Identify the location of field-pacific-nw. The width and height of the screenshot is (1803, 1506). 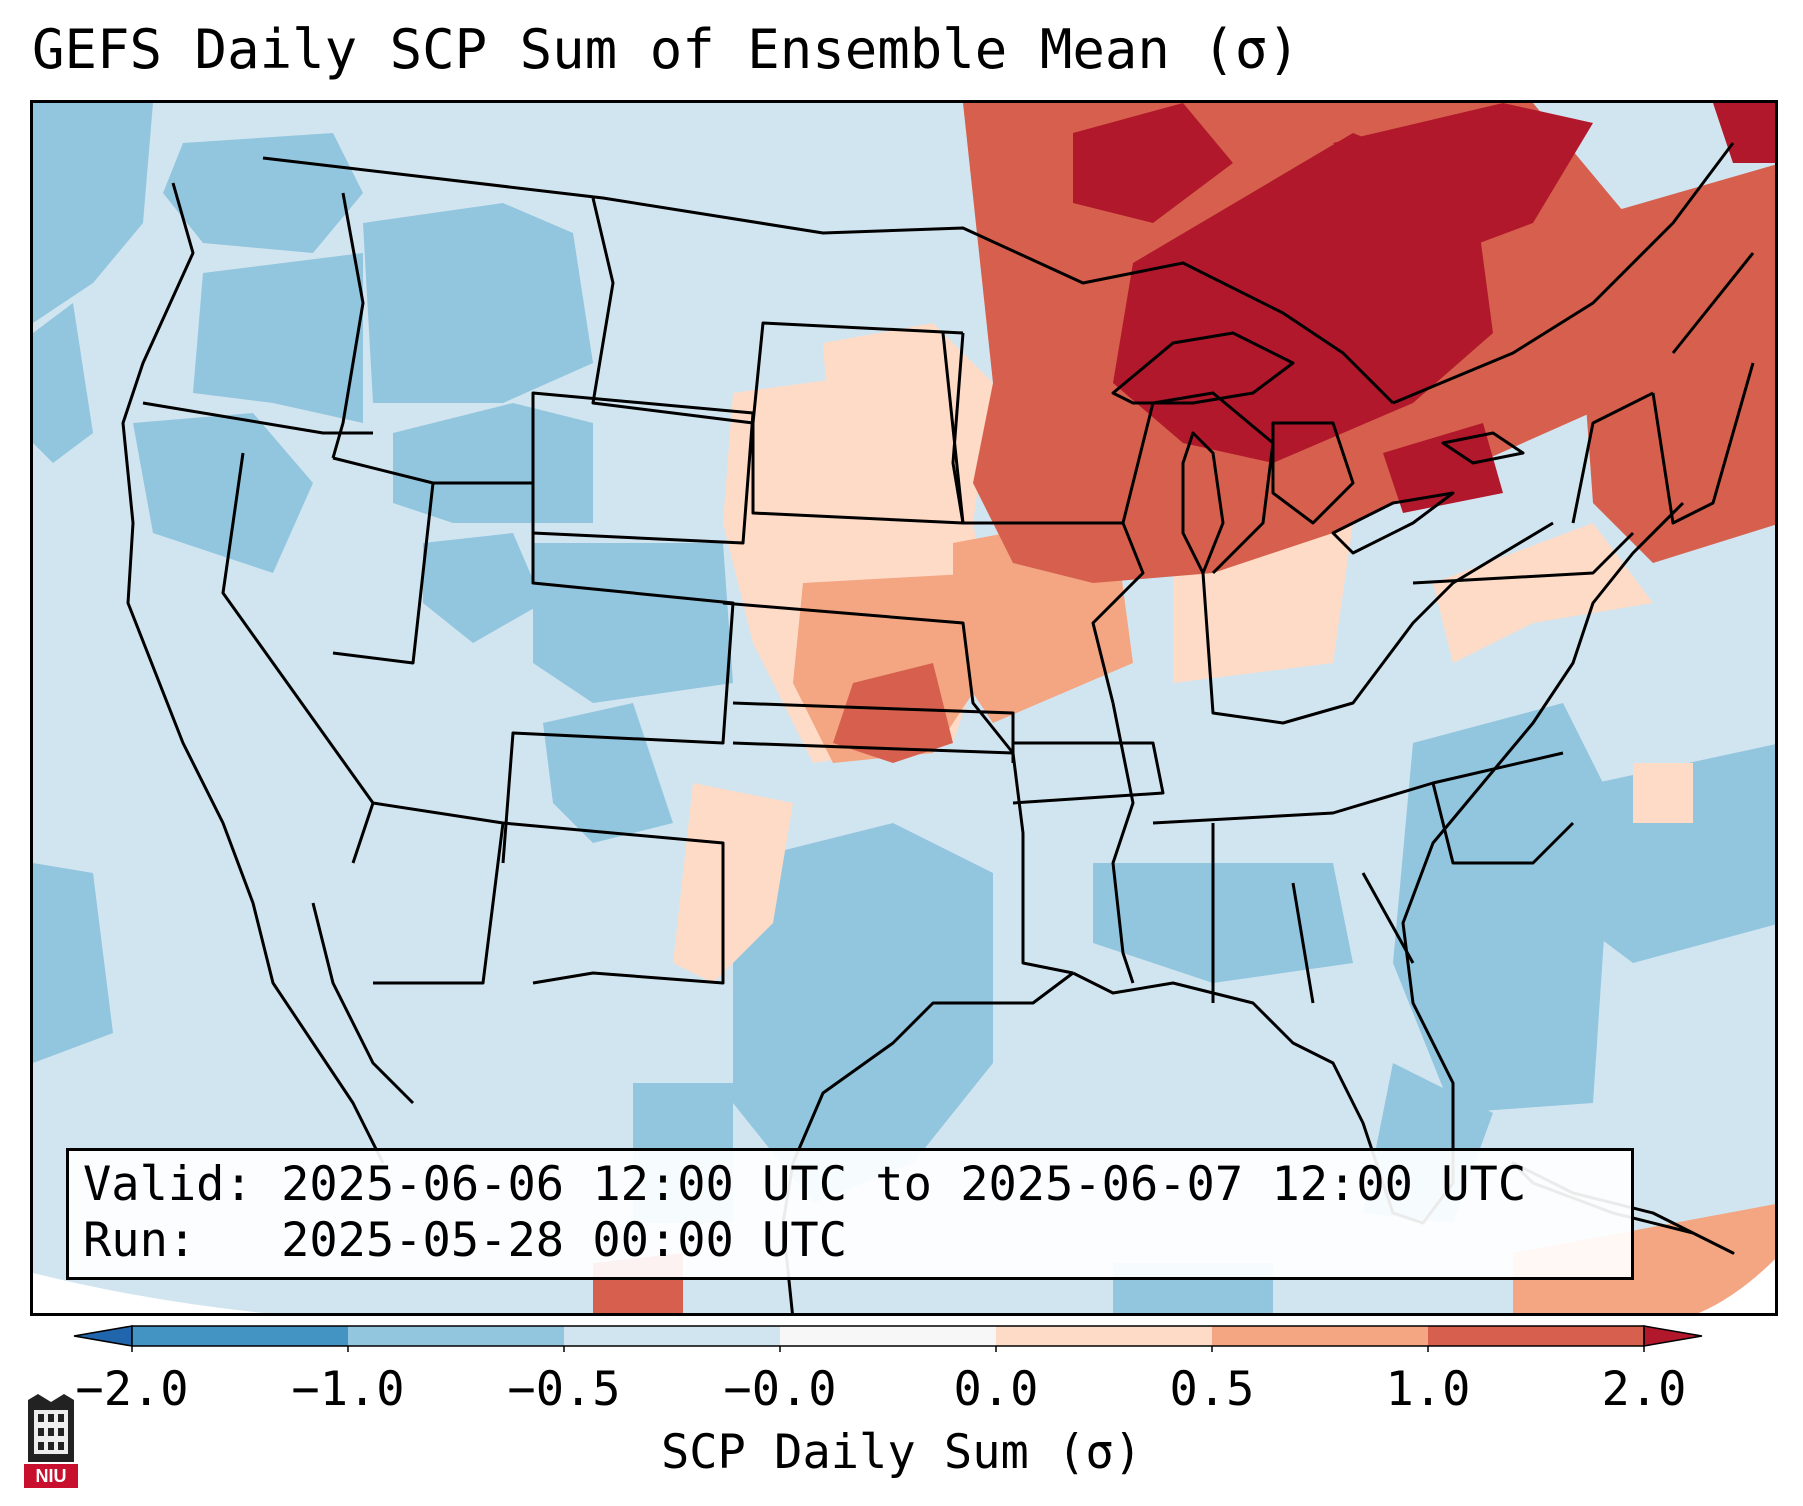
(93, 213).